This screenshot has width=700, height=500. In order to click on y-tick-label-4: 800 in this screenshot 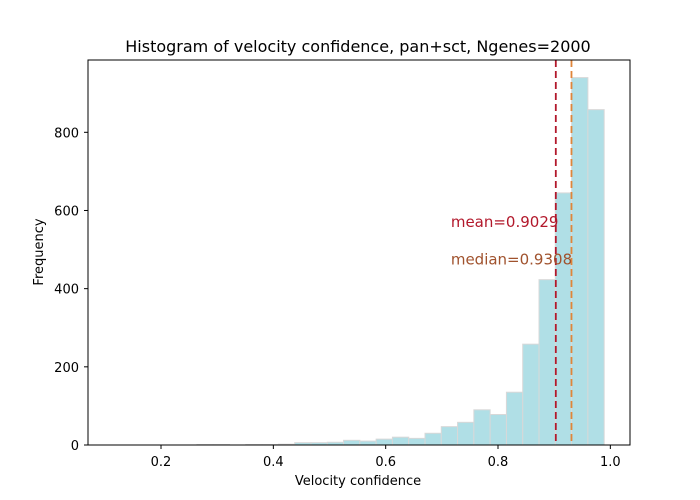, I will do `click(66, 133)`.